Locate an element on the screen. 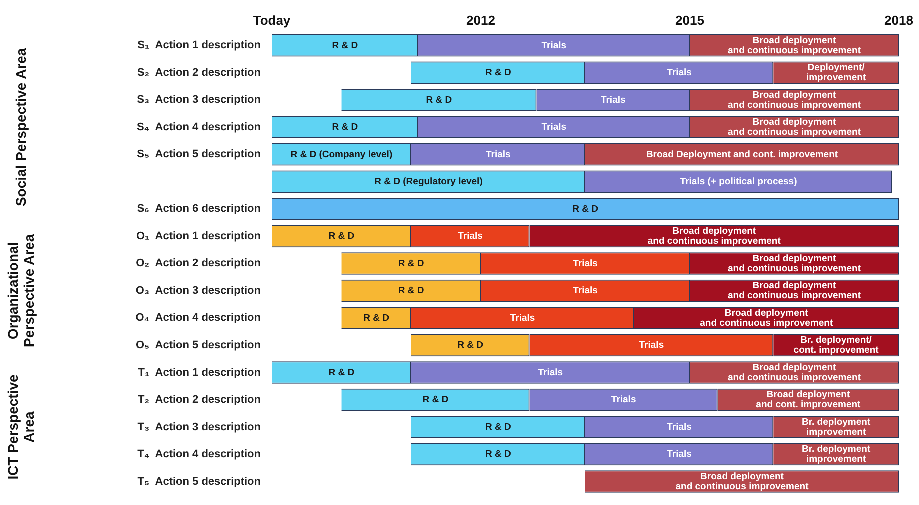  y-tick-label: T₁ Action 1 description is located at coordinates (200, 372).